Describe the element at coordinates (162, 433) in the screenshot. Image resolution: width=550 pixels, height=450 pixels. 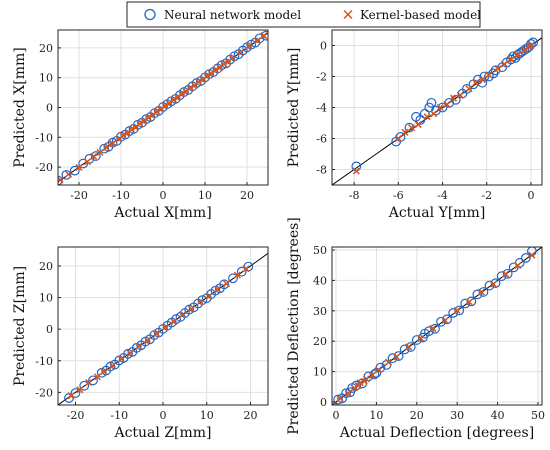
I see `x-axis-label-z: Actual Z[mm]` at that location.